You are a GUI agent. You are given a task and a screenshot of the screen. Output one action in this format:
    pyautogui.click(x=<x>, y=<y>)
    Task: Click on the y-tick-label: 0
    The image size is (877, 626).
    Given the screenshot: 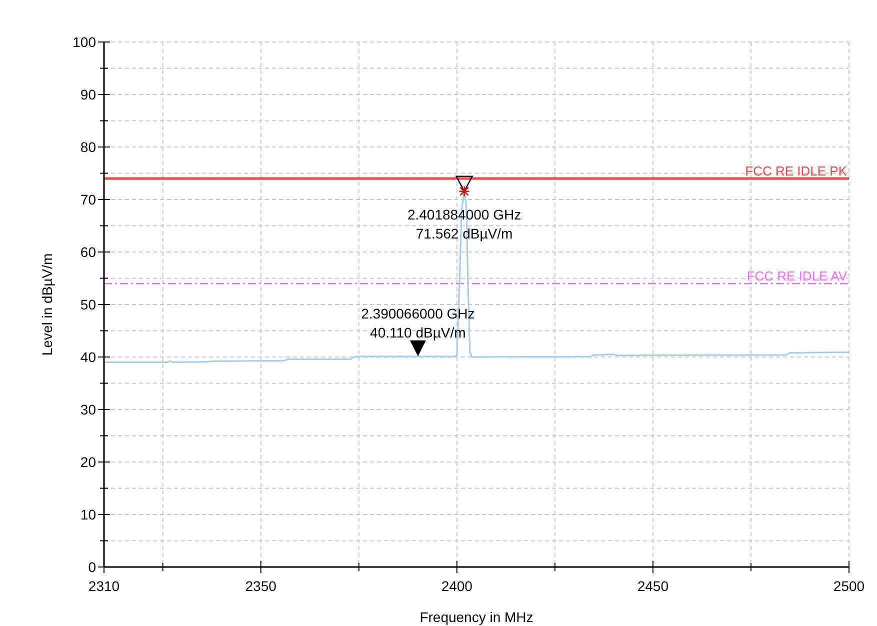 What is the action you would take?
    pyautogui.click(x=92, y=566)
    